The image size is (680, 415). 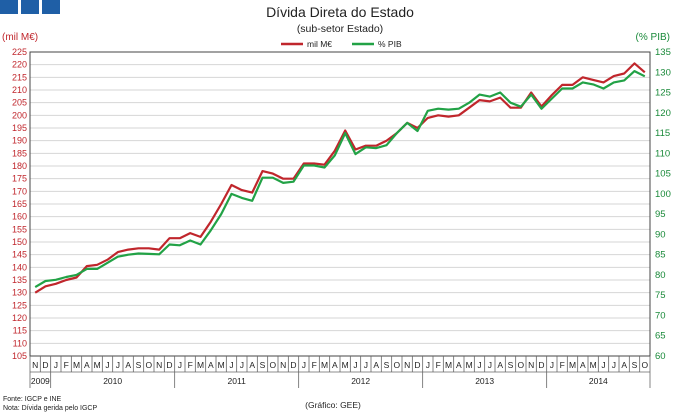 I want to click on y-tick-left: 215, so click(x=19, y=77).